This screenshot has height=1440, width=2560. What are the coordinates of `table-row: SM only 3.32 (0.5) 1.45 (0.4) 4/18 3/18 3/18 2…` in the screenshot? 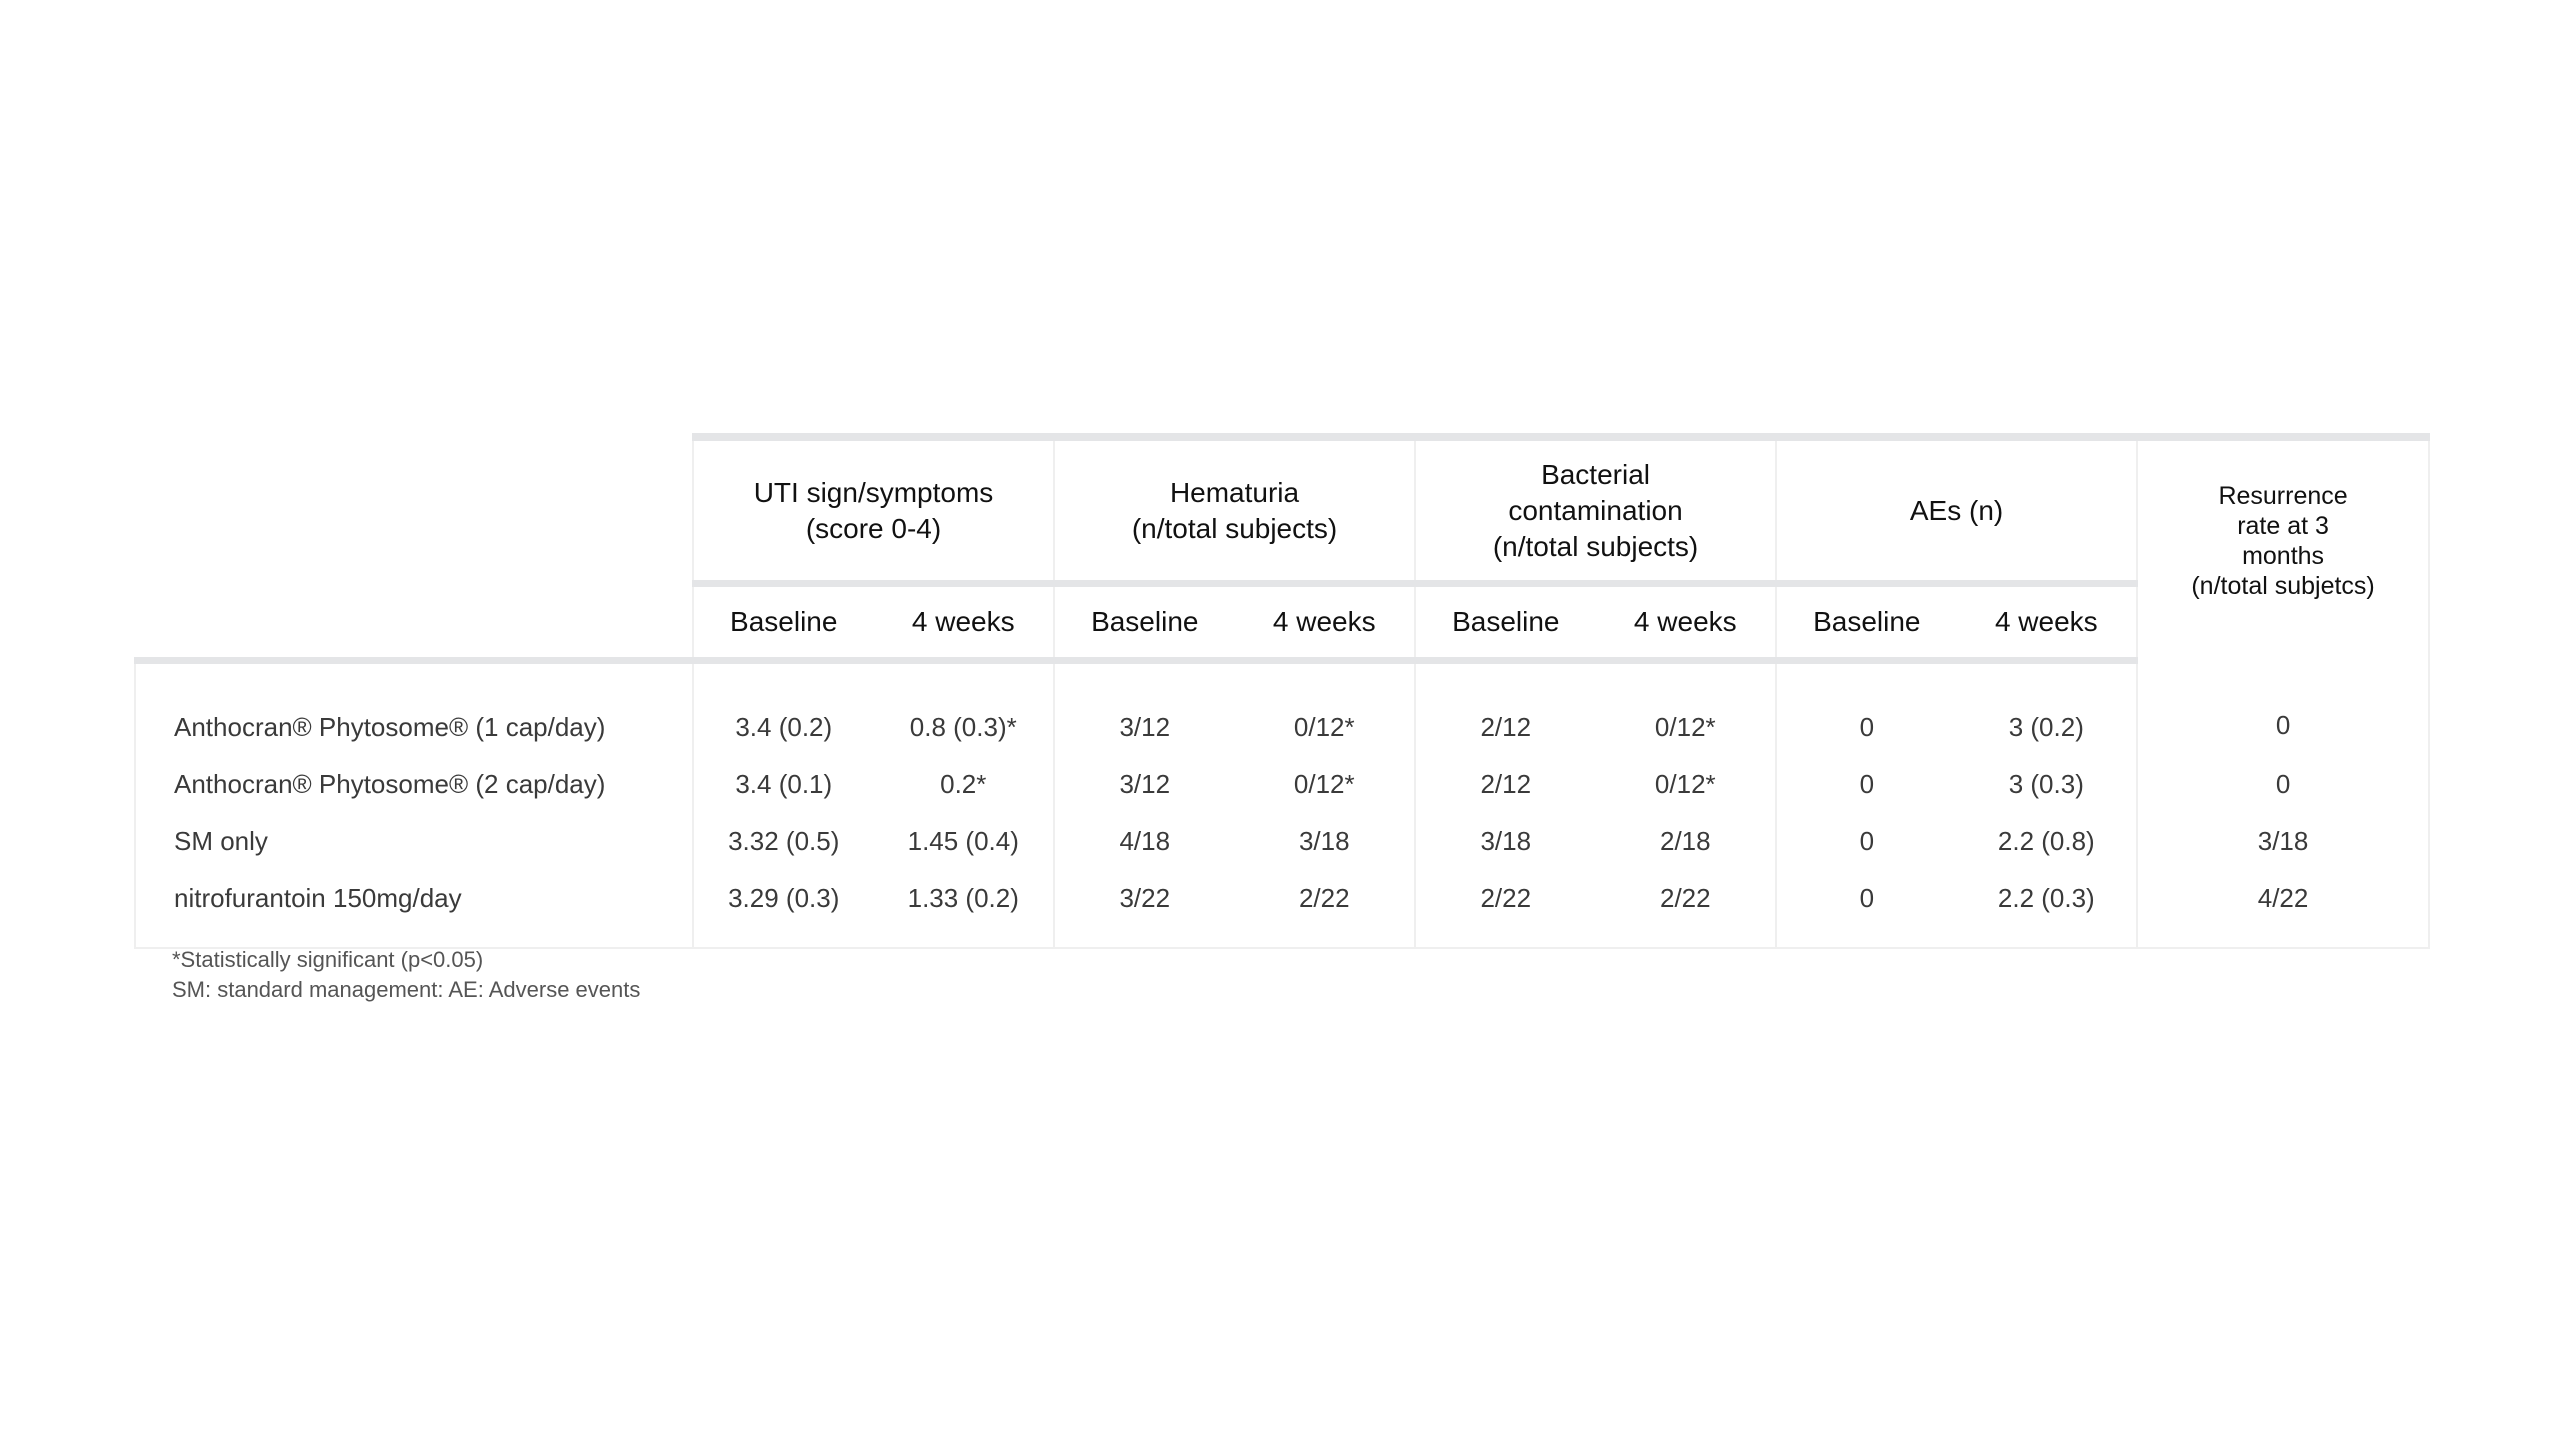 It's located at (1282, 841).